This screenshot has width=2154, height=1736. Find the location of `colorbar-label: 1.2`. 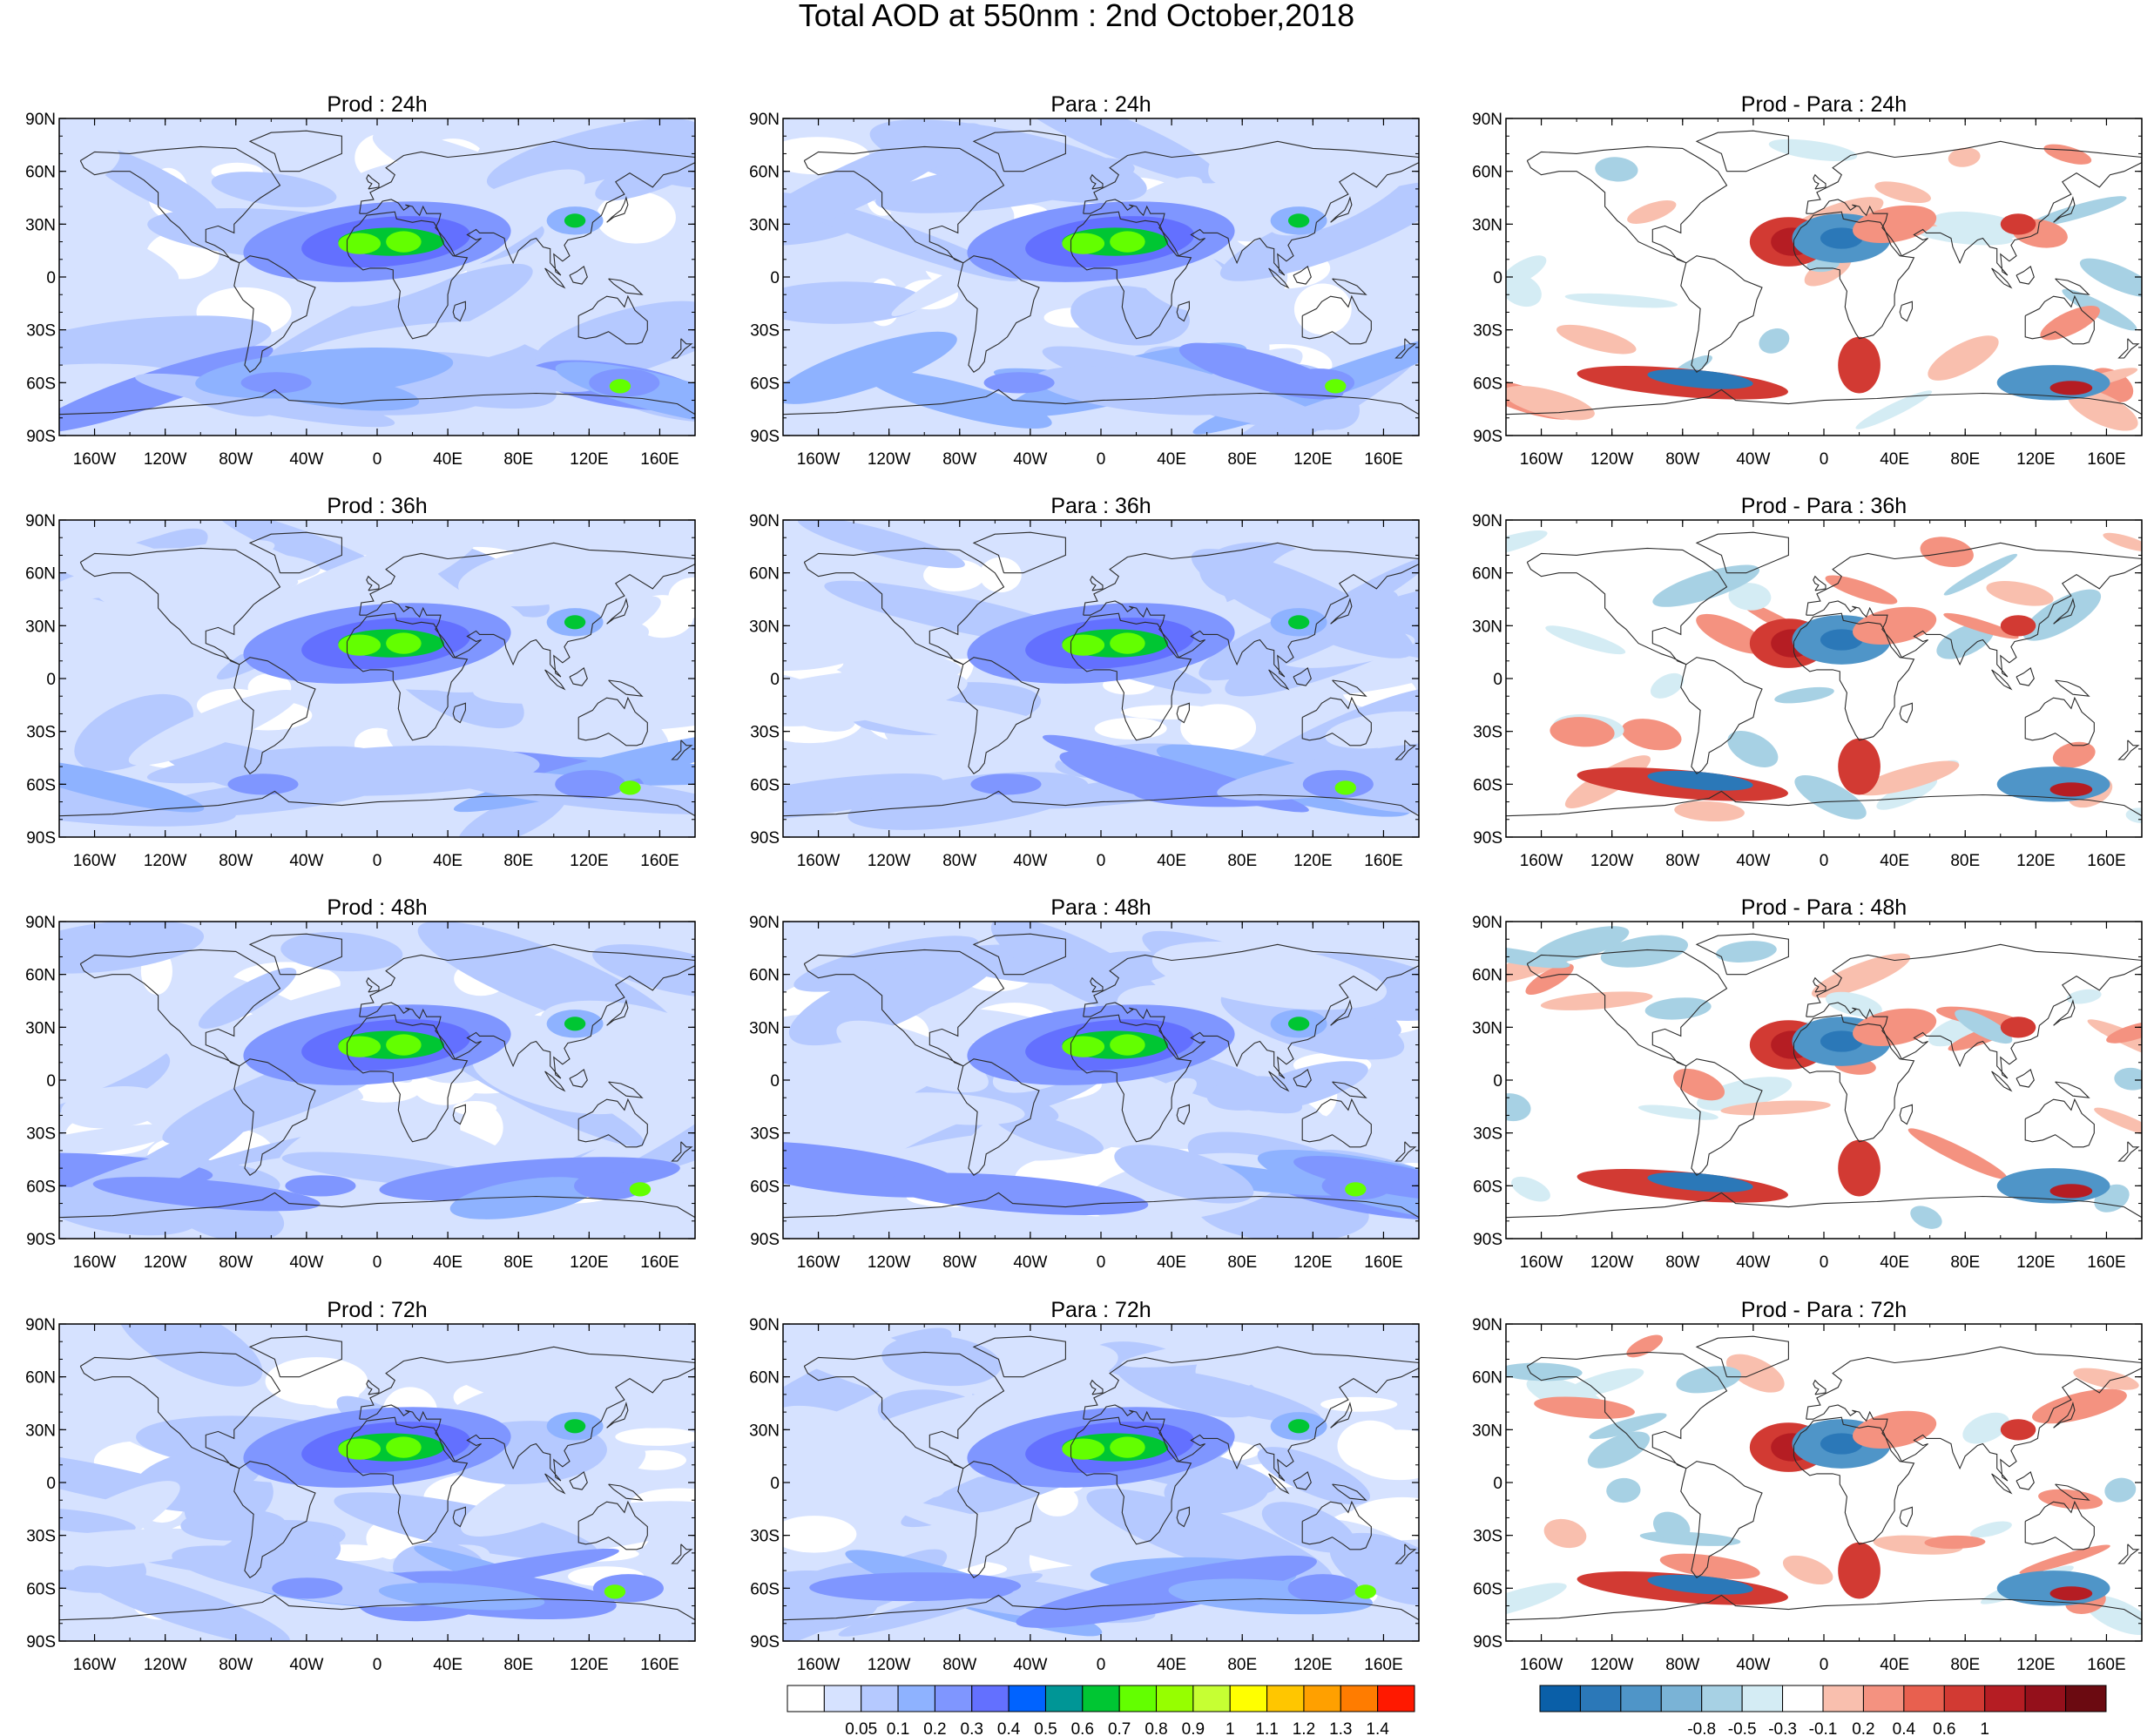

colorbar-label: 1.2 is located at coordinates (1304, 1728).